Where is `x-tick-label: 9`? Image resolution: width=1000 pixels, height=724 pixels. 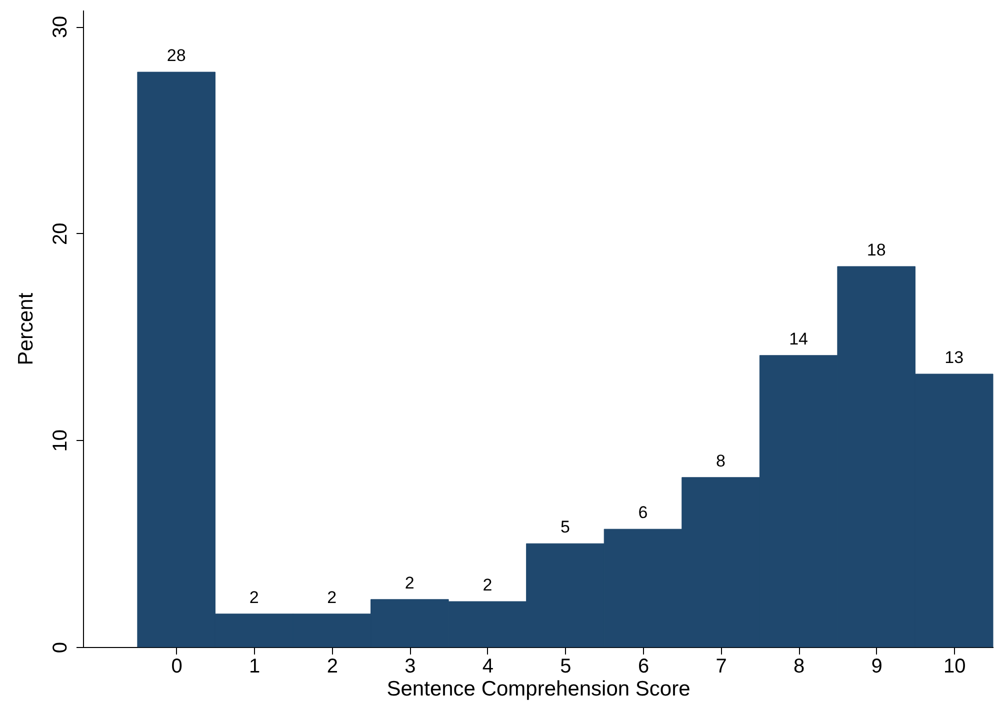
x-tick-label: 9 is located at coordinates (876, 667).